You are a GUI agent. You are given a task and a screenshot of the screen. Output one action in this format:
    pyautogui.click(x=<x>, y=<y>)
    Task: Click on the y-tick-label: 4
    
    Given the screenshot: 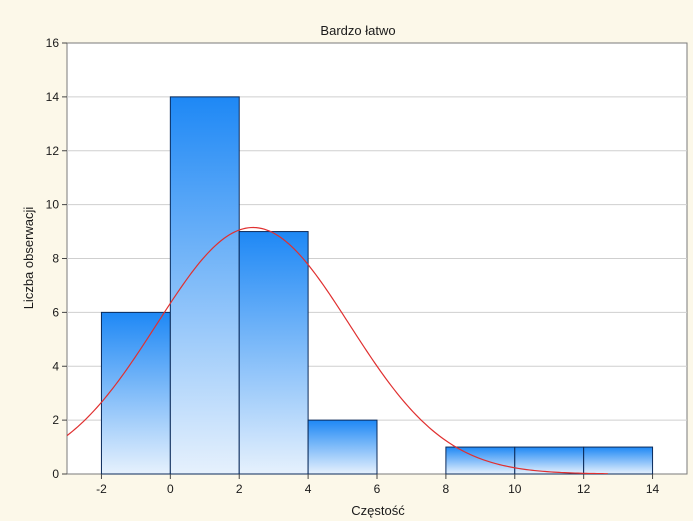 What is the action you would take?
    pyautogui.click(x=55, y=366)
    